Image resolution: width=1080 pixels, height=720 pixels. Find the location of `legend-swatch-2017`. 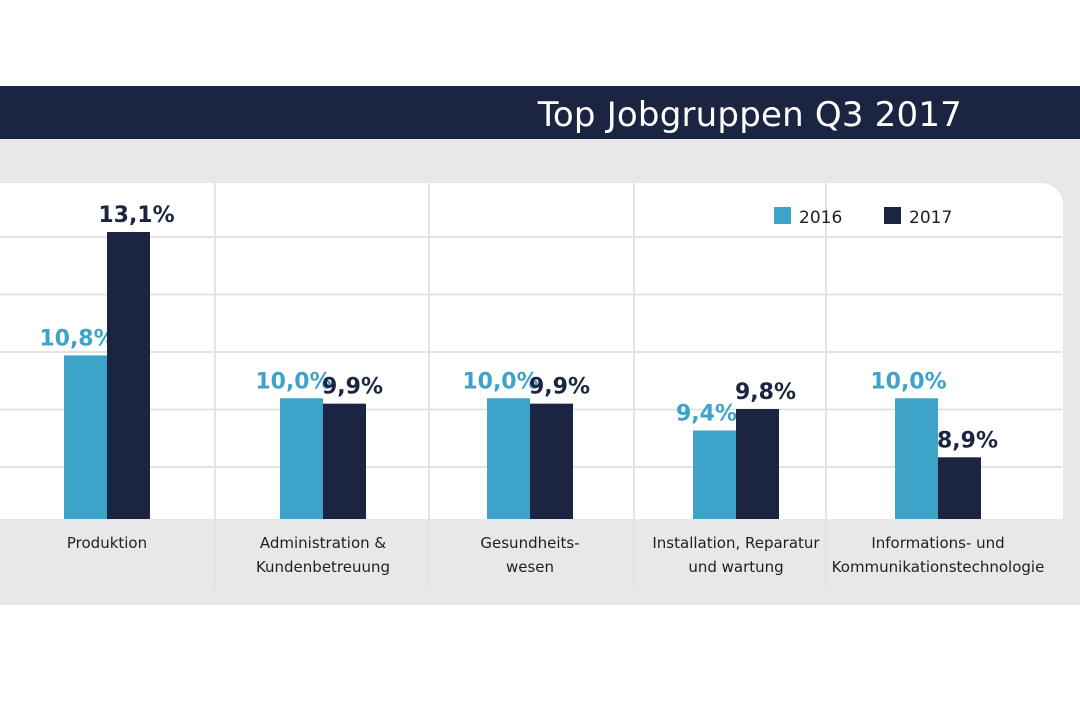

legend-swatch-2017 is located at coordinates (892, 215).